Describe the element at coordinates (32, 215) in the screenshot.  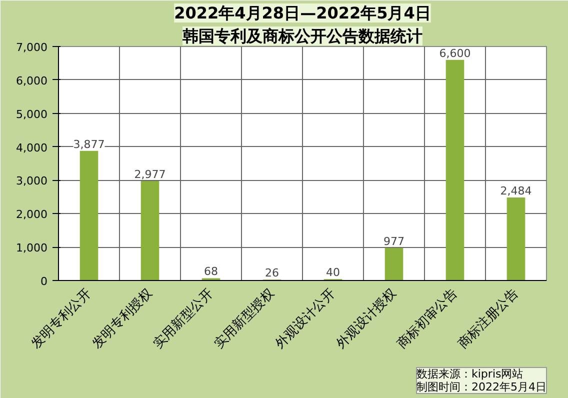
I see `y-tick-label: 2,000` at that location.